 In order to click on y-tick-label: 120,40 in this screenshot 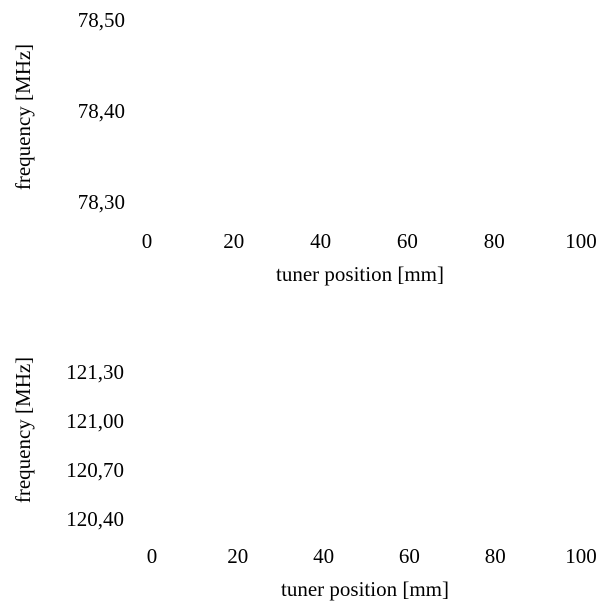, I will do `click(95, 519)`.